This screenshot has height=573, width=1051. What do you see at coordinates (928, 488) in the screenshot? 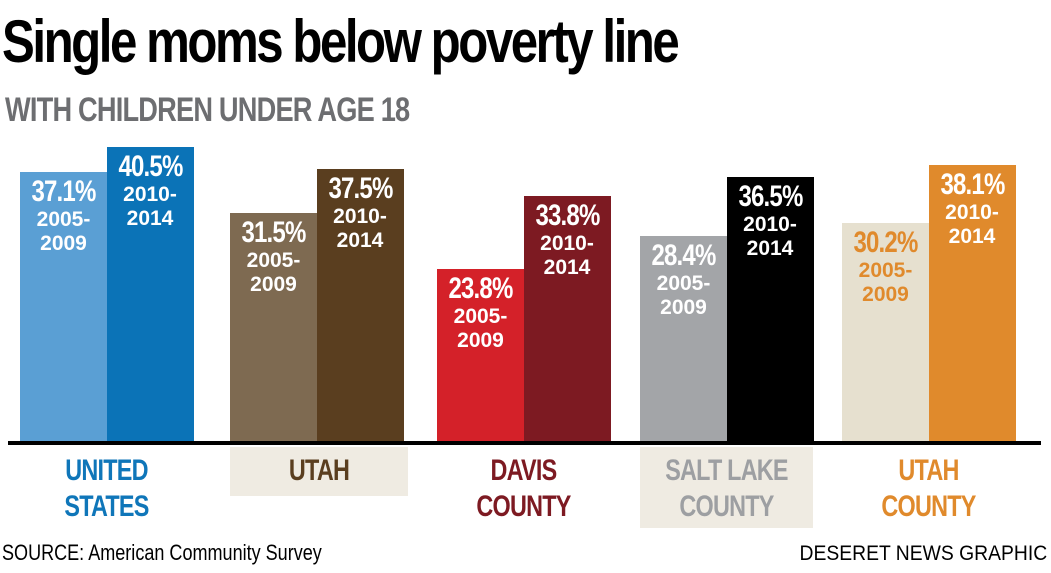
I see `category-label-text: UTAH COUNTY` at bounding box center [928, 488].